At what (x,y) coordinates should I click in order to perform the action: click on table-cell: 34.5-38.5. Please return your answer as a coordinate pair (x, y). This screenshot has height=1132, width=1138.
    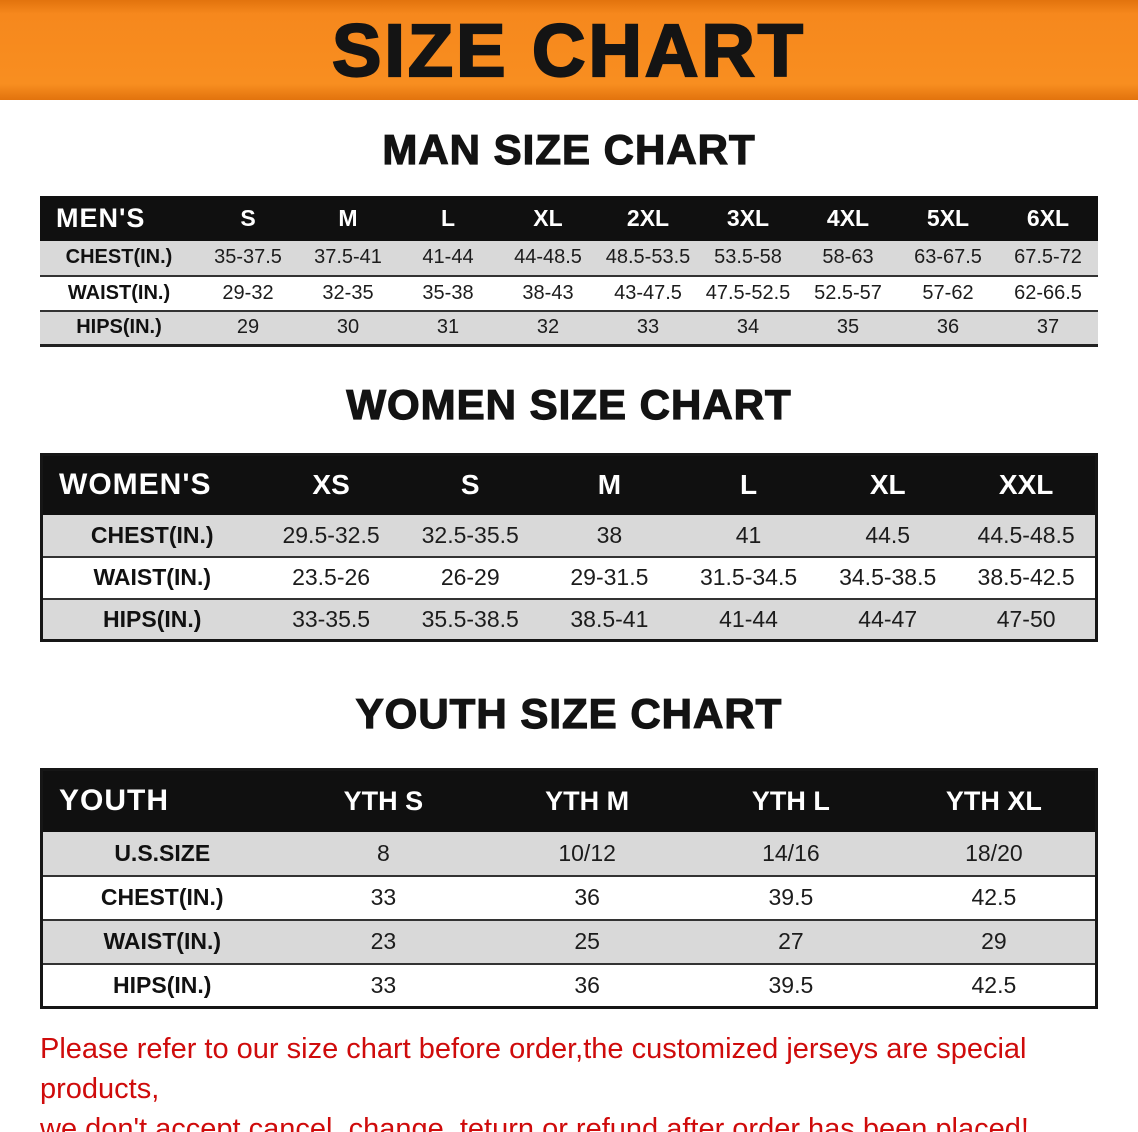
    Looking at the image, I should click on (888, 577).